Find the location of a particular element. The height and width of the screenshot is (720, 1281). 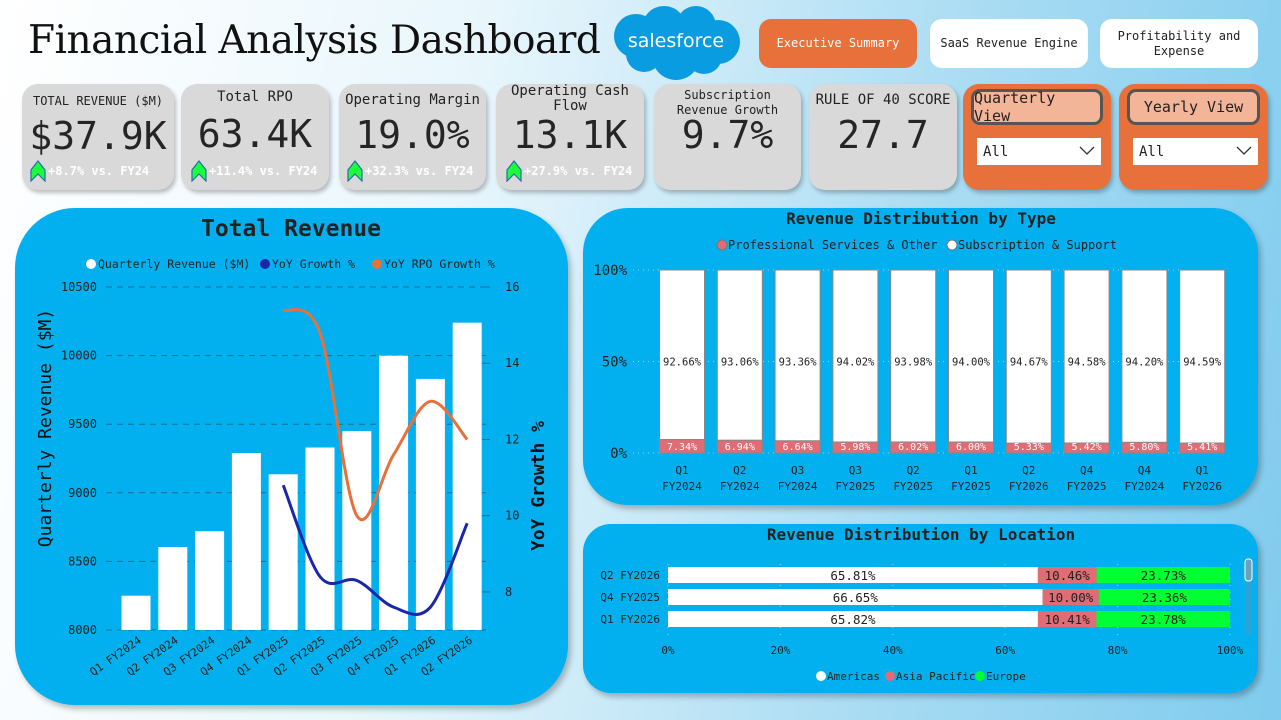

kpi-delta: +27.9% vs. FY24 is located at coordinates (569, 171).